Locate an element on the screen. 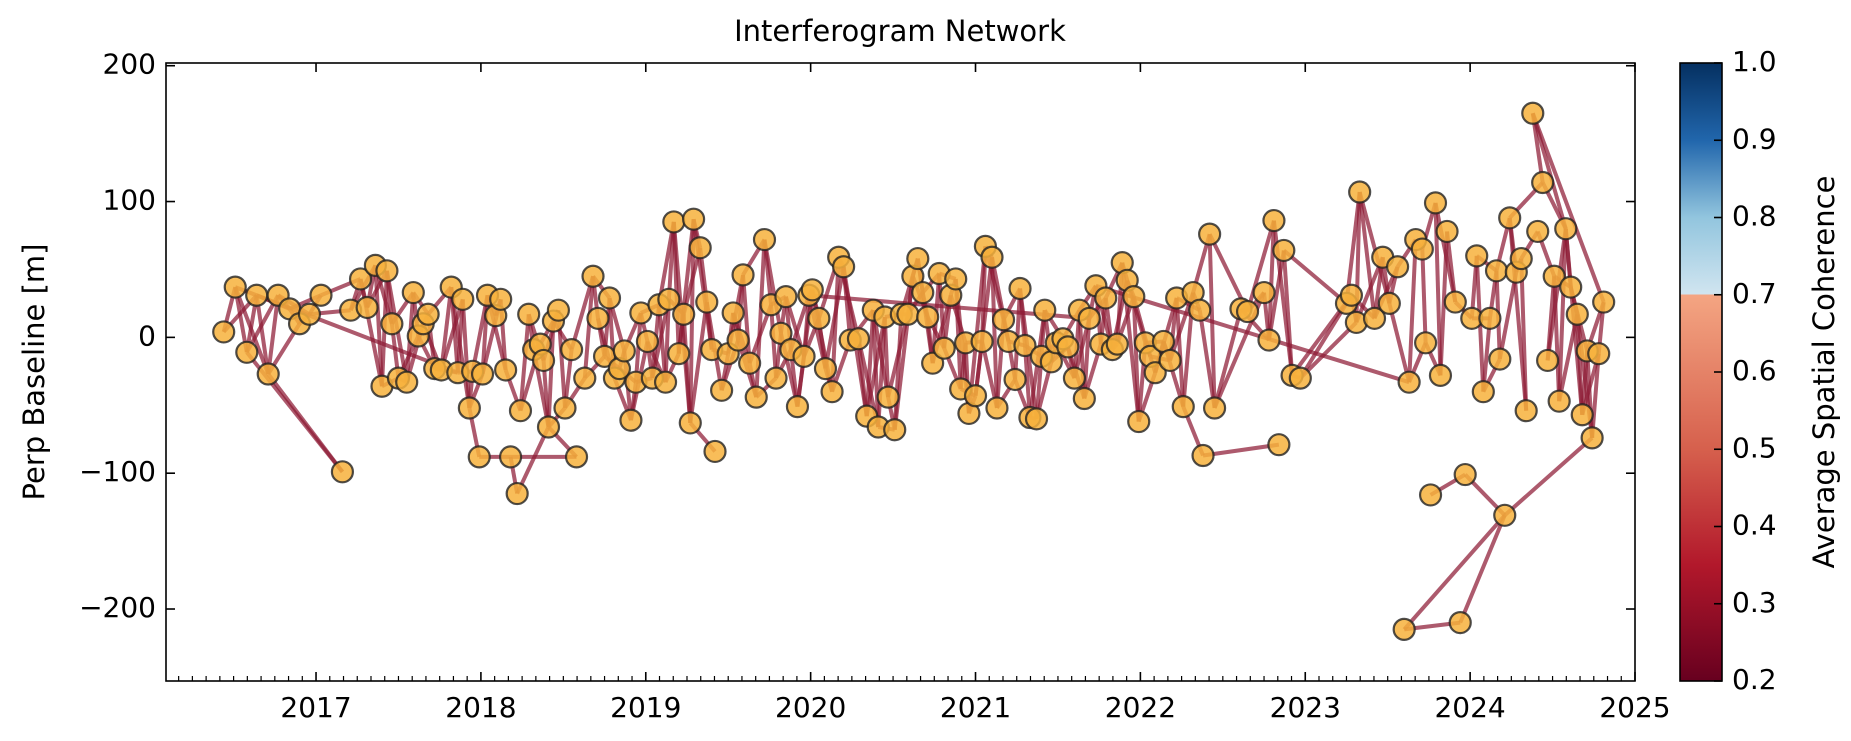 The width and height of the screenshot is (1851, 741). x-tick-label: 2022 is located at coordinates (1140, 707).